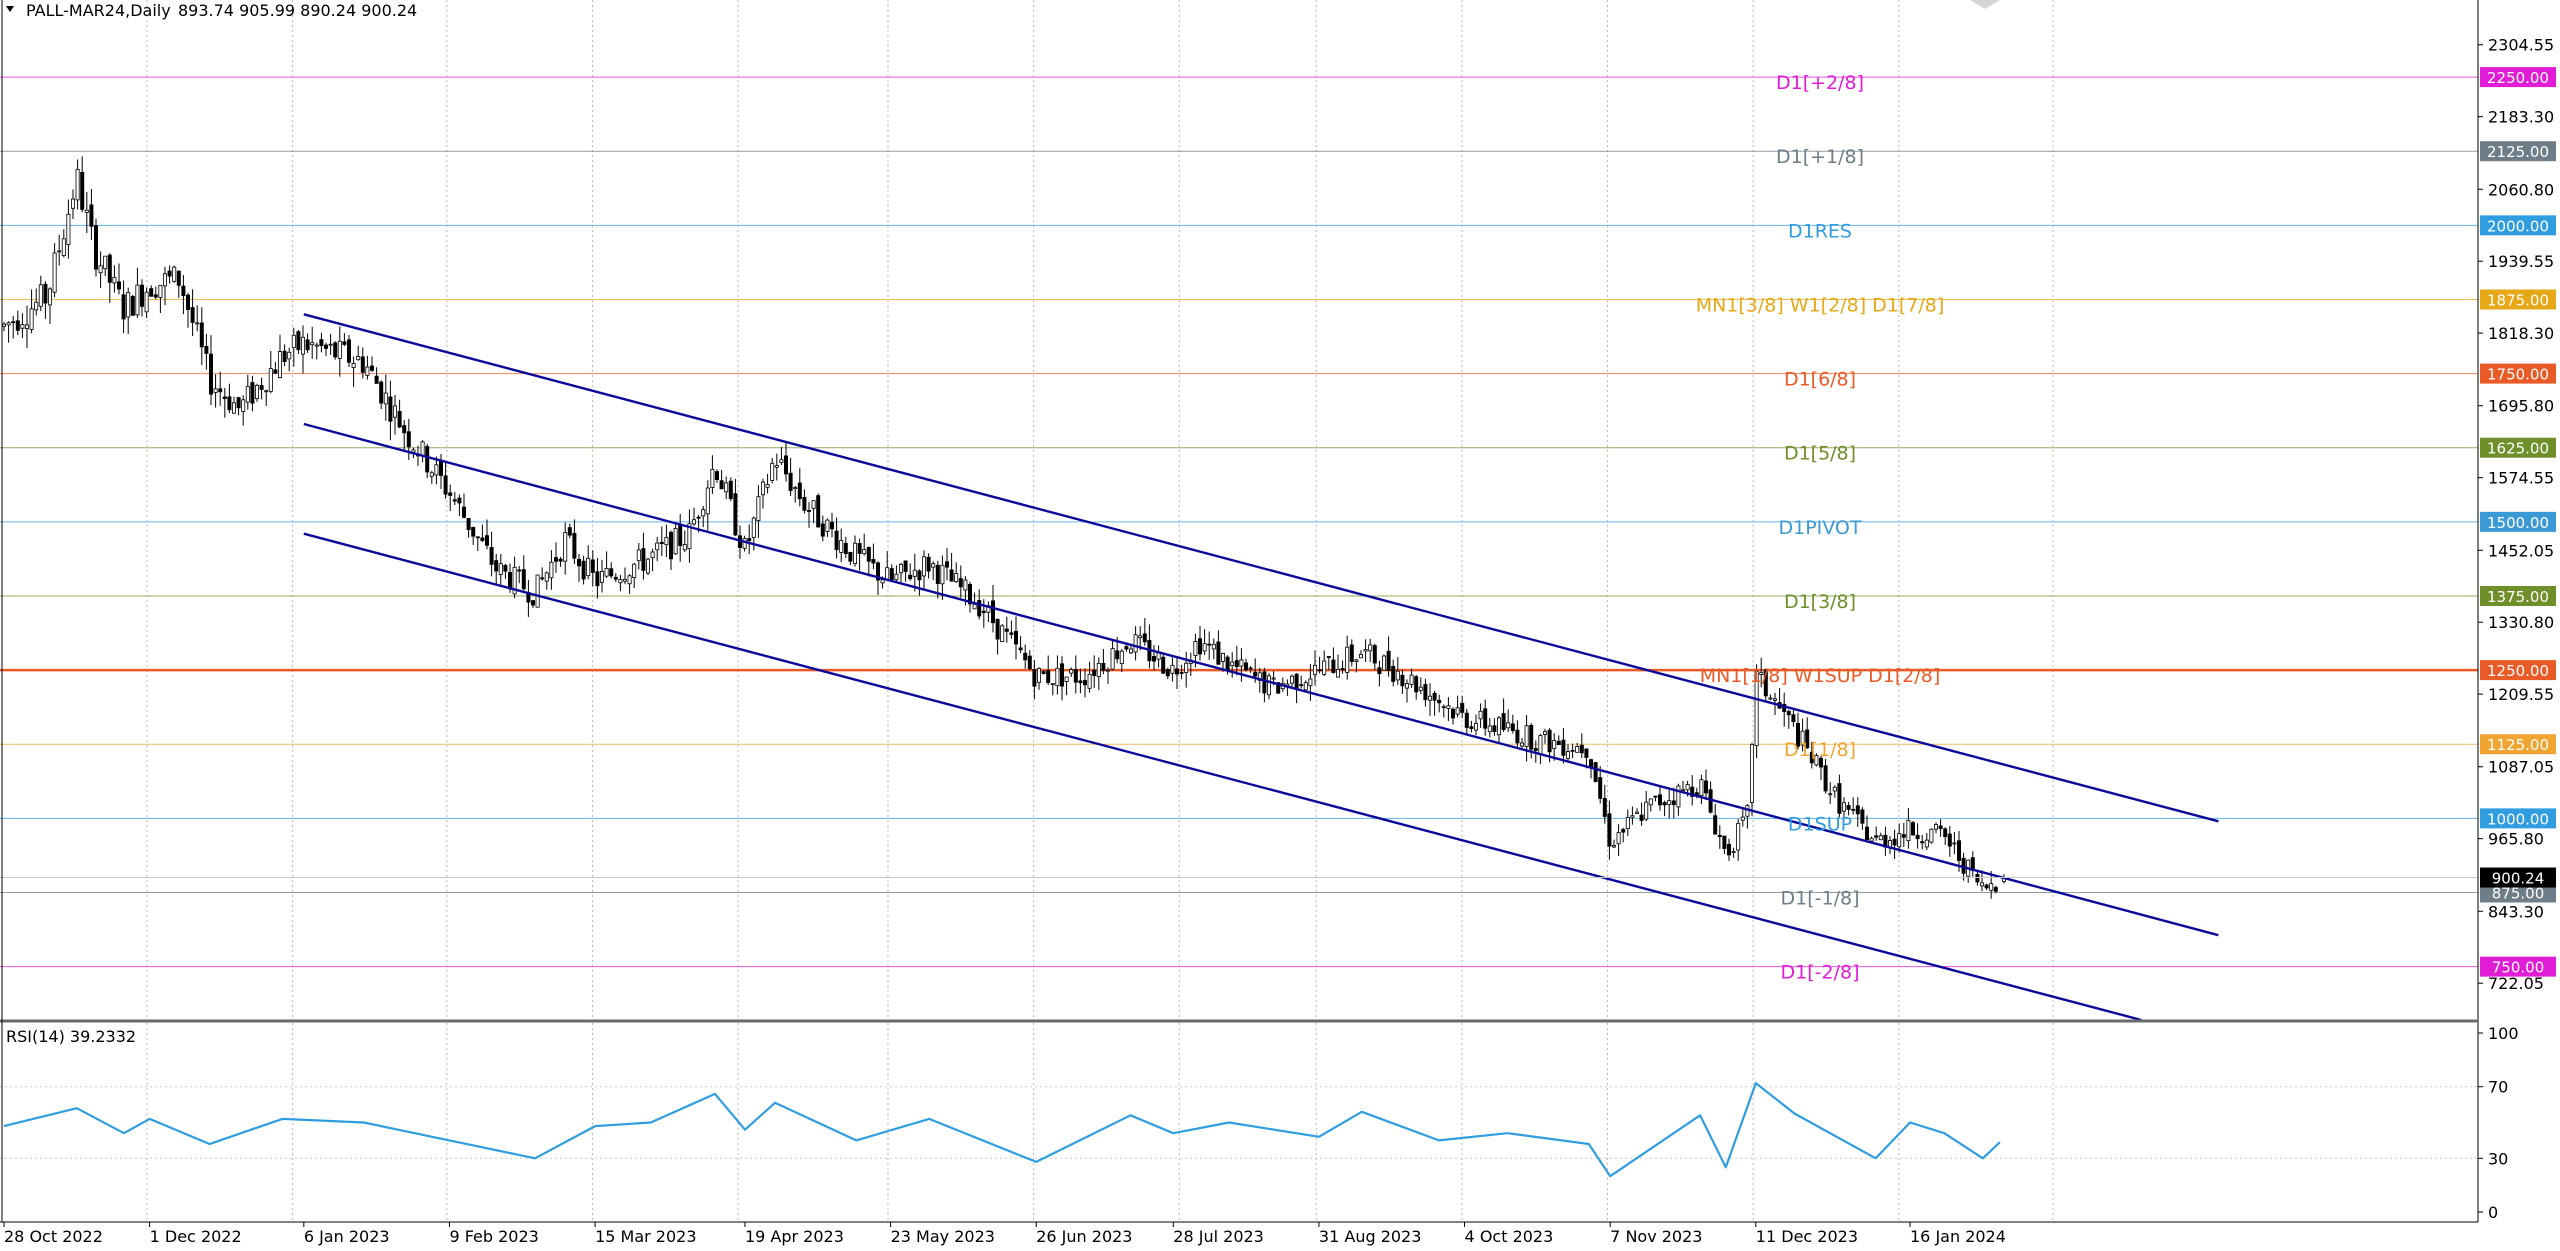 The image size is (2560, 1251). I want to click on price-tick-label: 1695.80, so click(2521, 406).